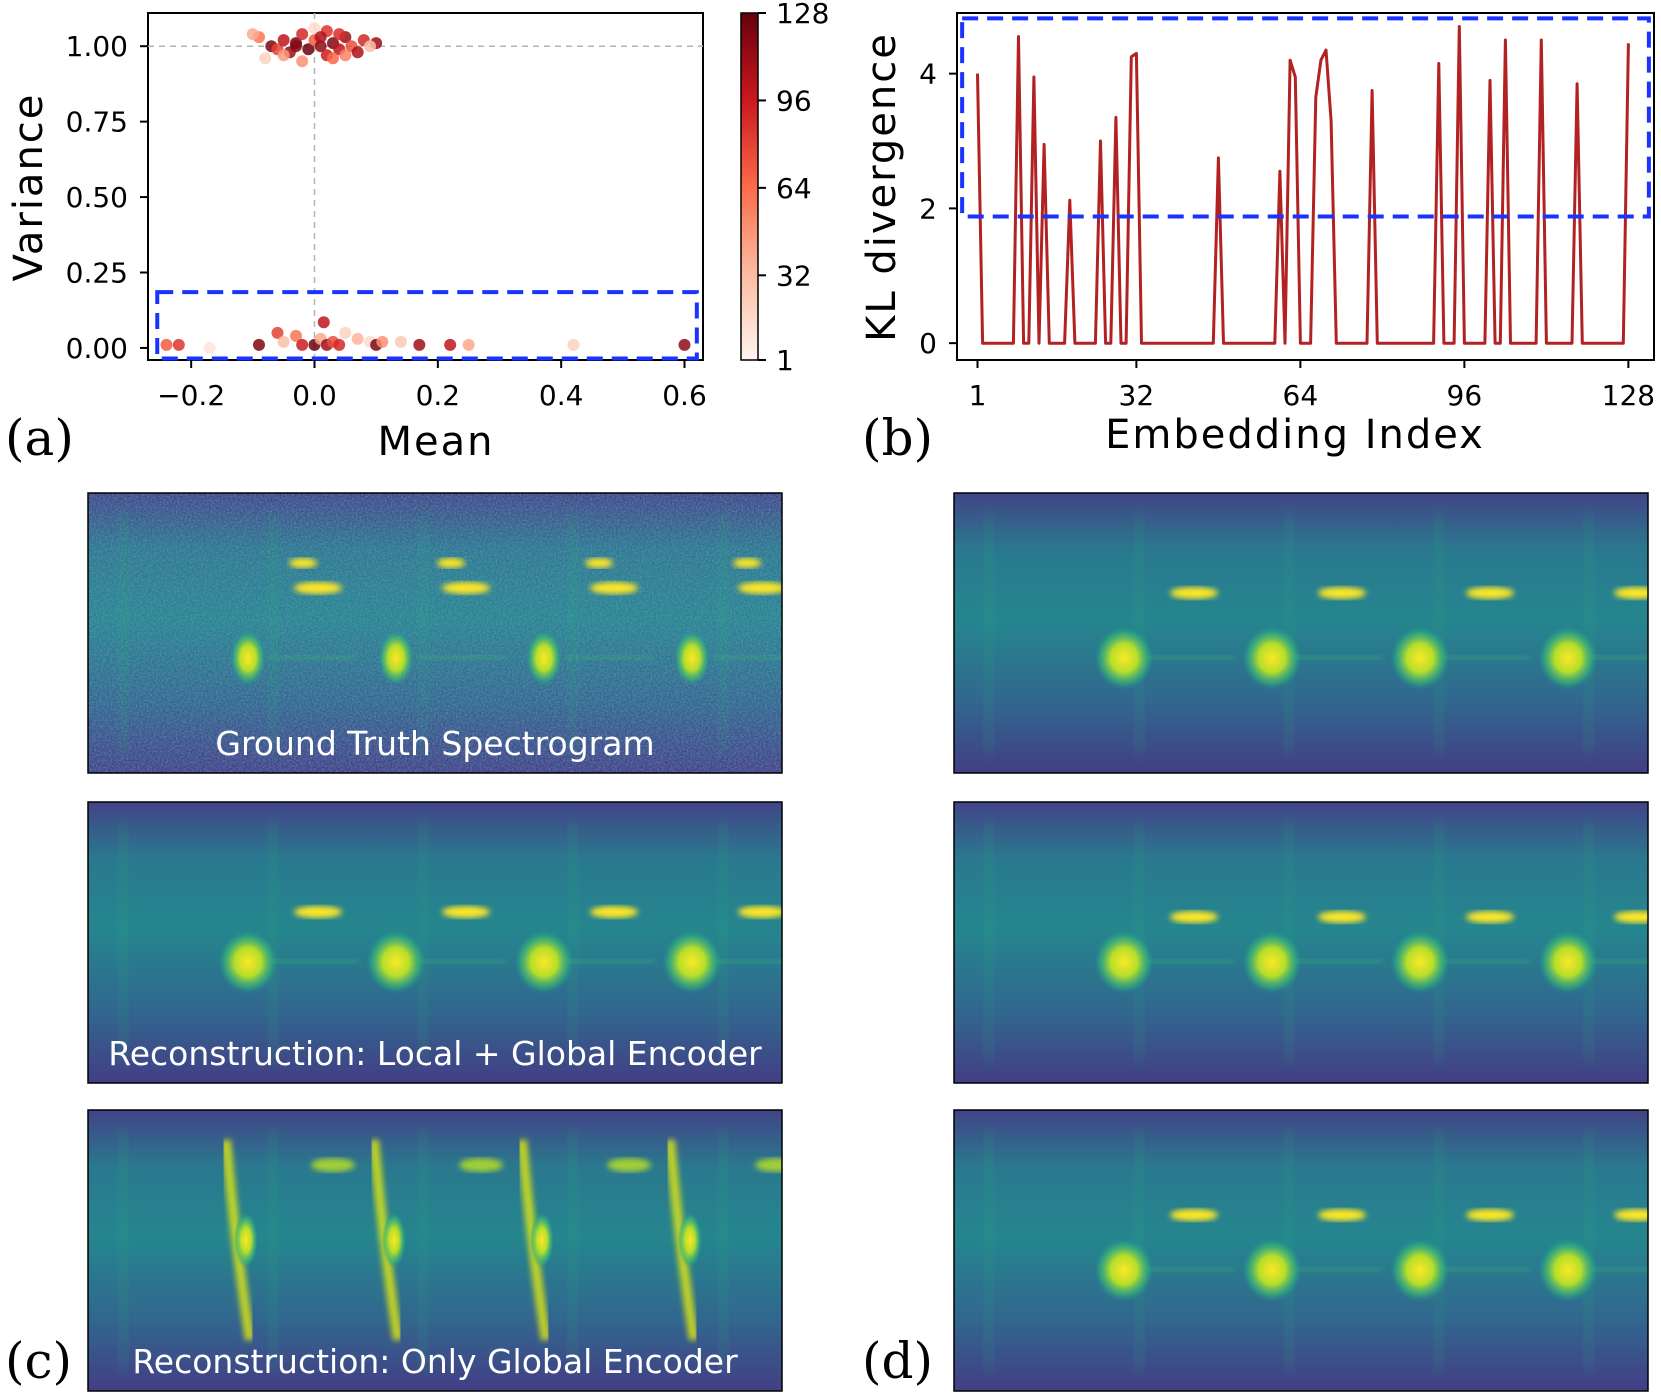 This screenshot has height=1398, width=1661. I want to click on panel-b-frame, so click(1305, 186).